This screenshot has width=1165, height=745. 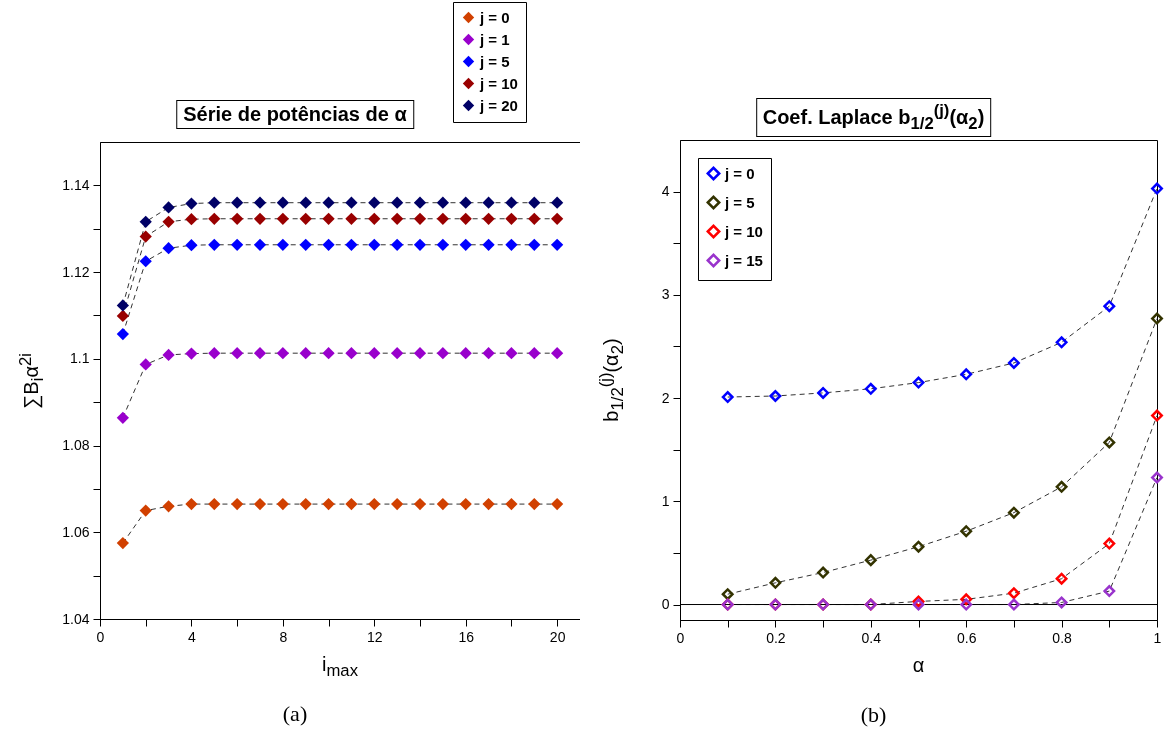 I want to click on x-tick-label: 0.6, so click(x=966, y=637).